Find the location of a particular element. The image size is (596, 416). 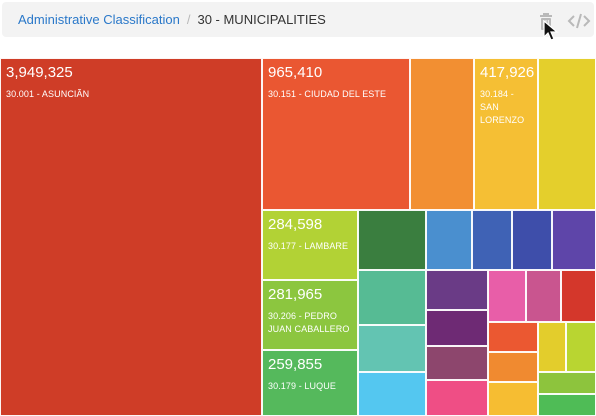

tile-label: 30.179 - LUQUE is located at coordinates (302, 386).